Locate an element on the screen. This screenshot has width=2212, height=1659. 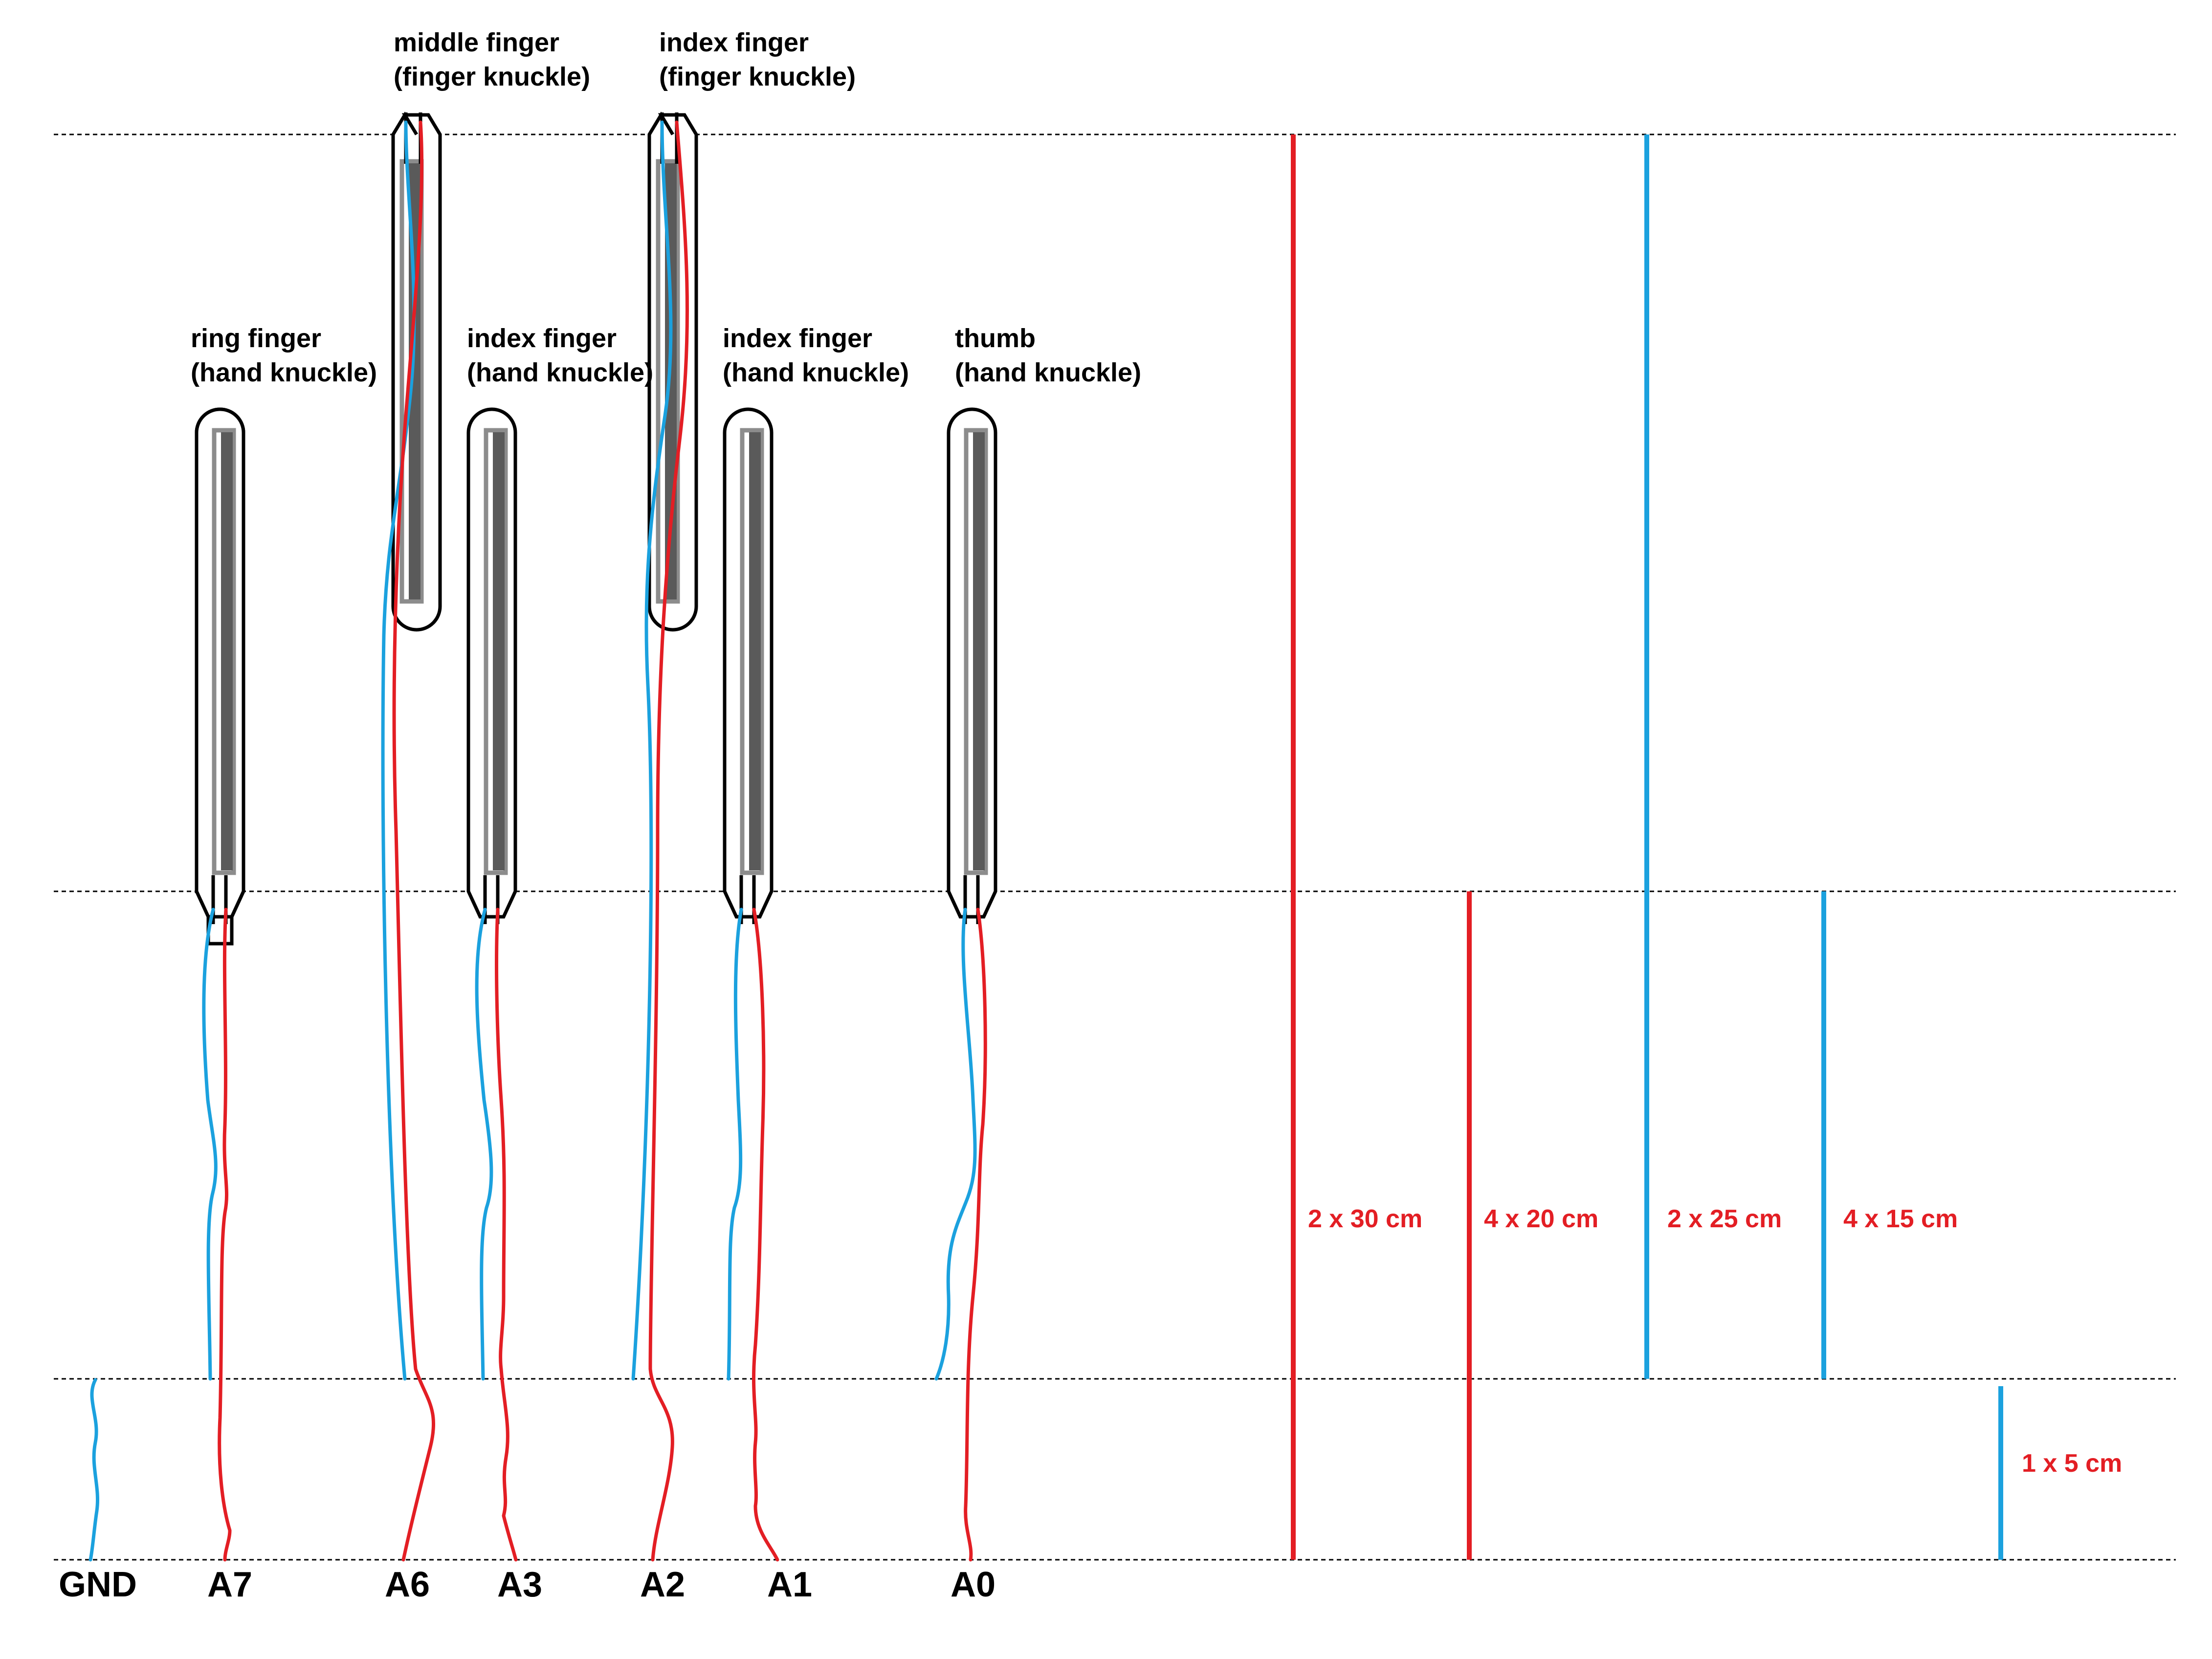
pin-label-a1: A1 is located at coordinates (789, 1584).